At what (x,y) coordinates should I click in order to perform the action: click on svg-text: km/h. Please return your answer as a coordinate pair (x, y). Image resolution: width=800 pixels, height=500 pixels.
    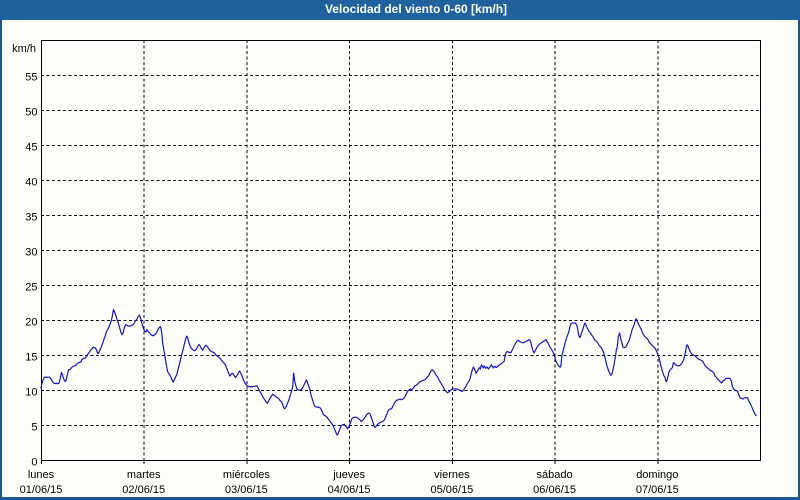
    Looking at the image, I should click on (24, 49).